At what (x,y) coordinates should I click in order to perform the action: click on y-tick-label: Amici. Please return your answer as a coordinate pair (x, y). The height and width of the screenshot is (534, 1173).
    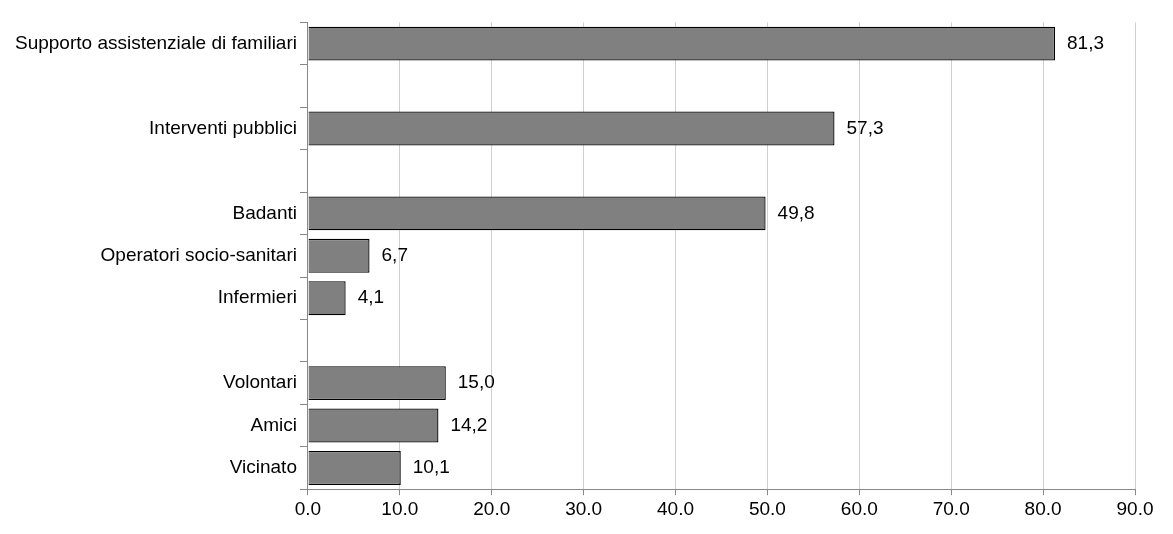
    Looking at the image, I should click on (273, 424).